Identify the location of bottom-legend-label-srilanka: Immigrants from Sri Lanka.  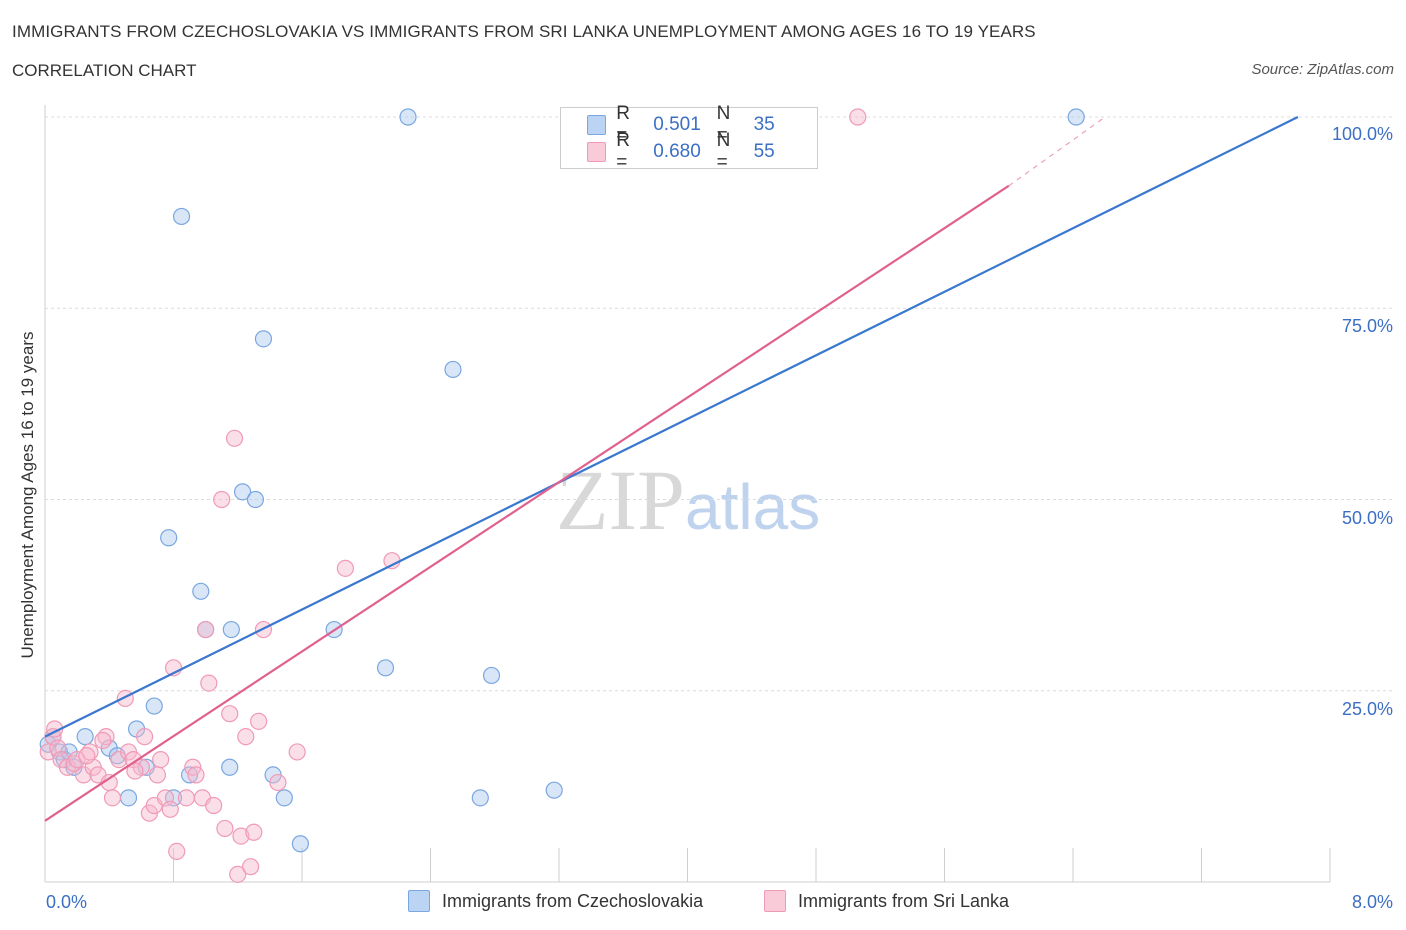
(904, 900).